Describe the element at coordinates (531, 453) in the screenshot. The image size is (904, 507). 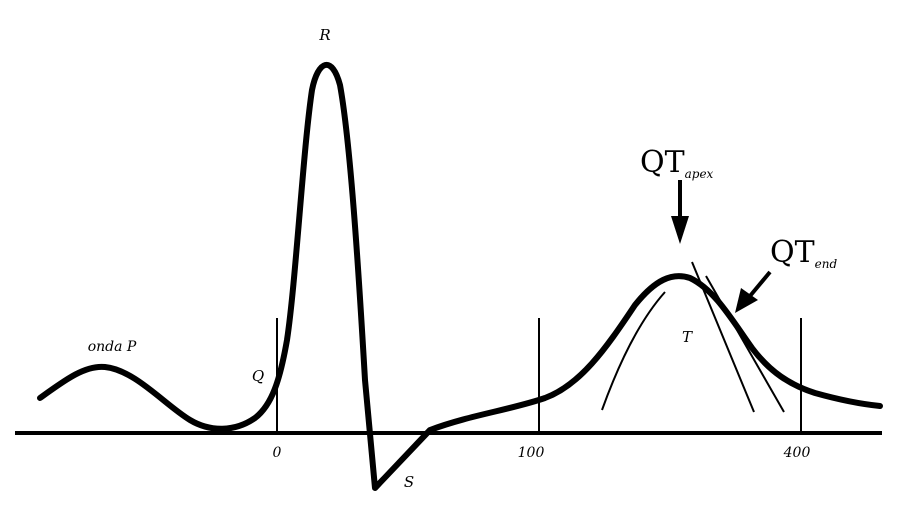
I see `tick-label-100: 100` at that location.